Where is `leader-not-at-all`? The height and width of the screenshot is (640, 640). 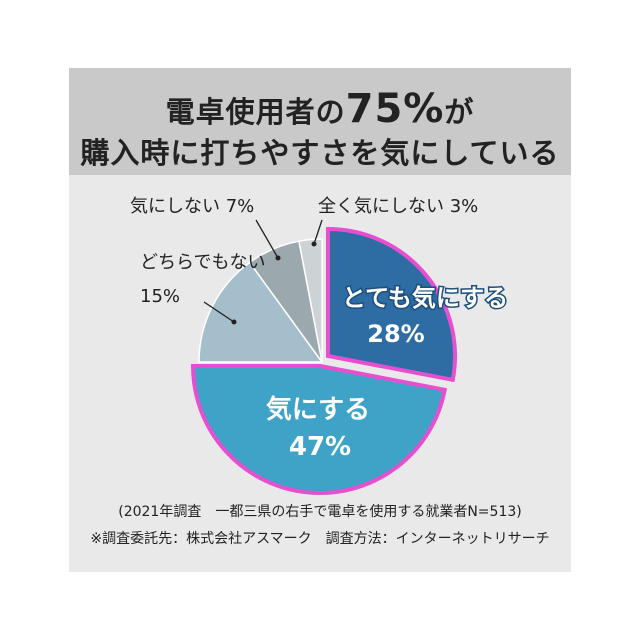 leader-not-at-all is located at coordinates (318, 232).